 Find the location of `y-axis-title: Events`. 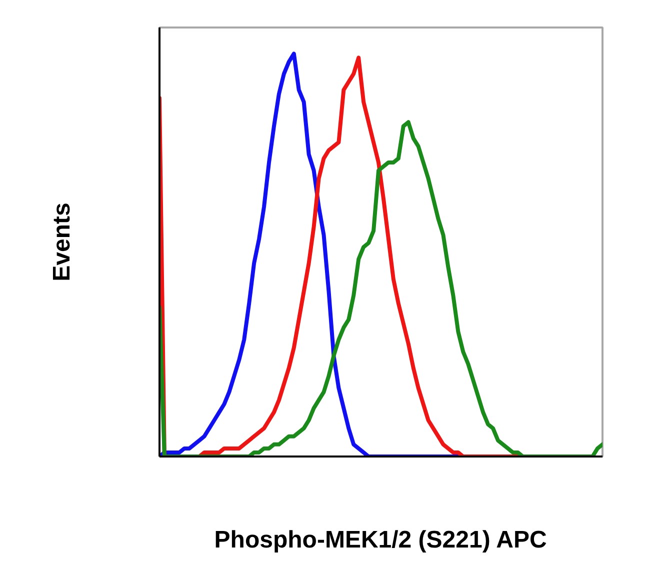

y-axis-title: Events is located at coordinates (62, 242).